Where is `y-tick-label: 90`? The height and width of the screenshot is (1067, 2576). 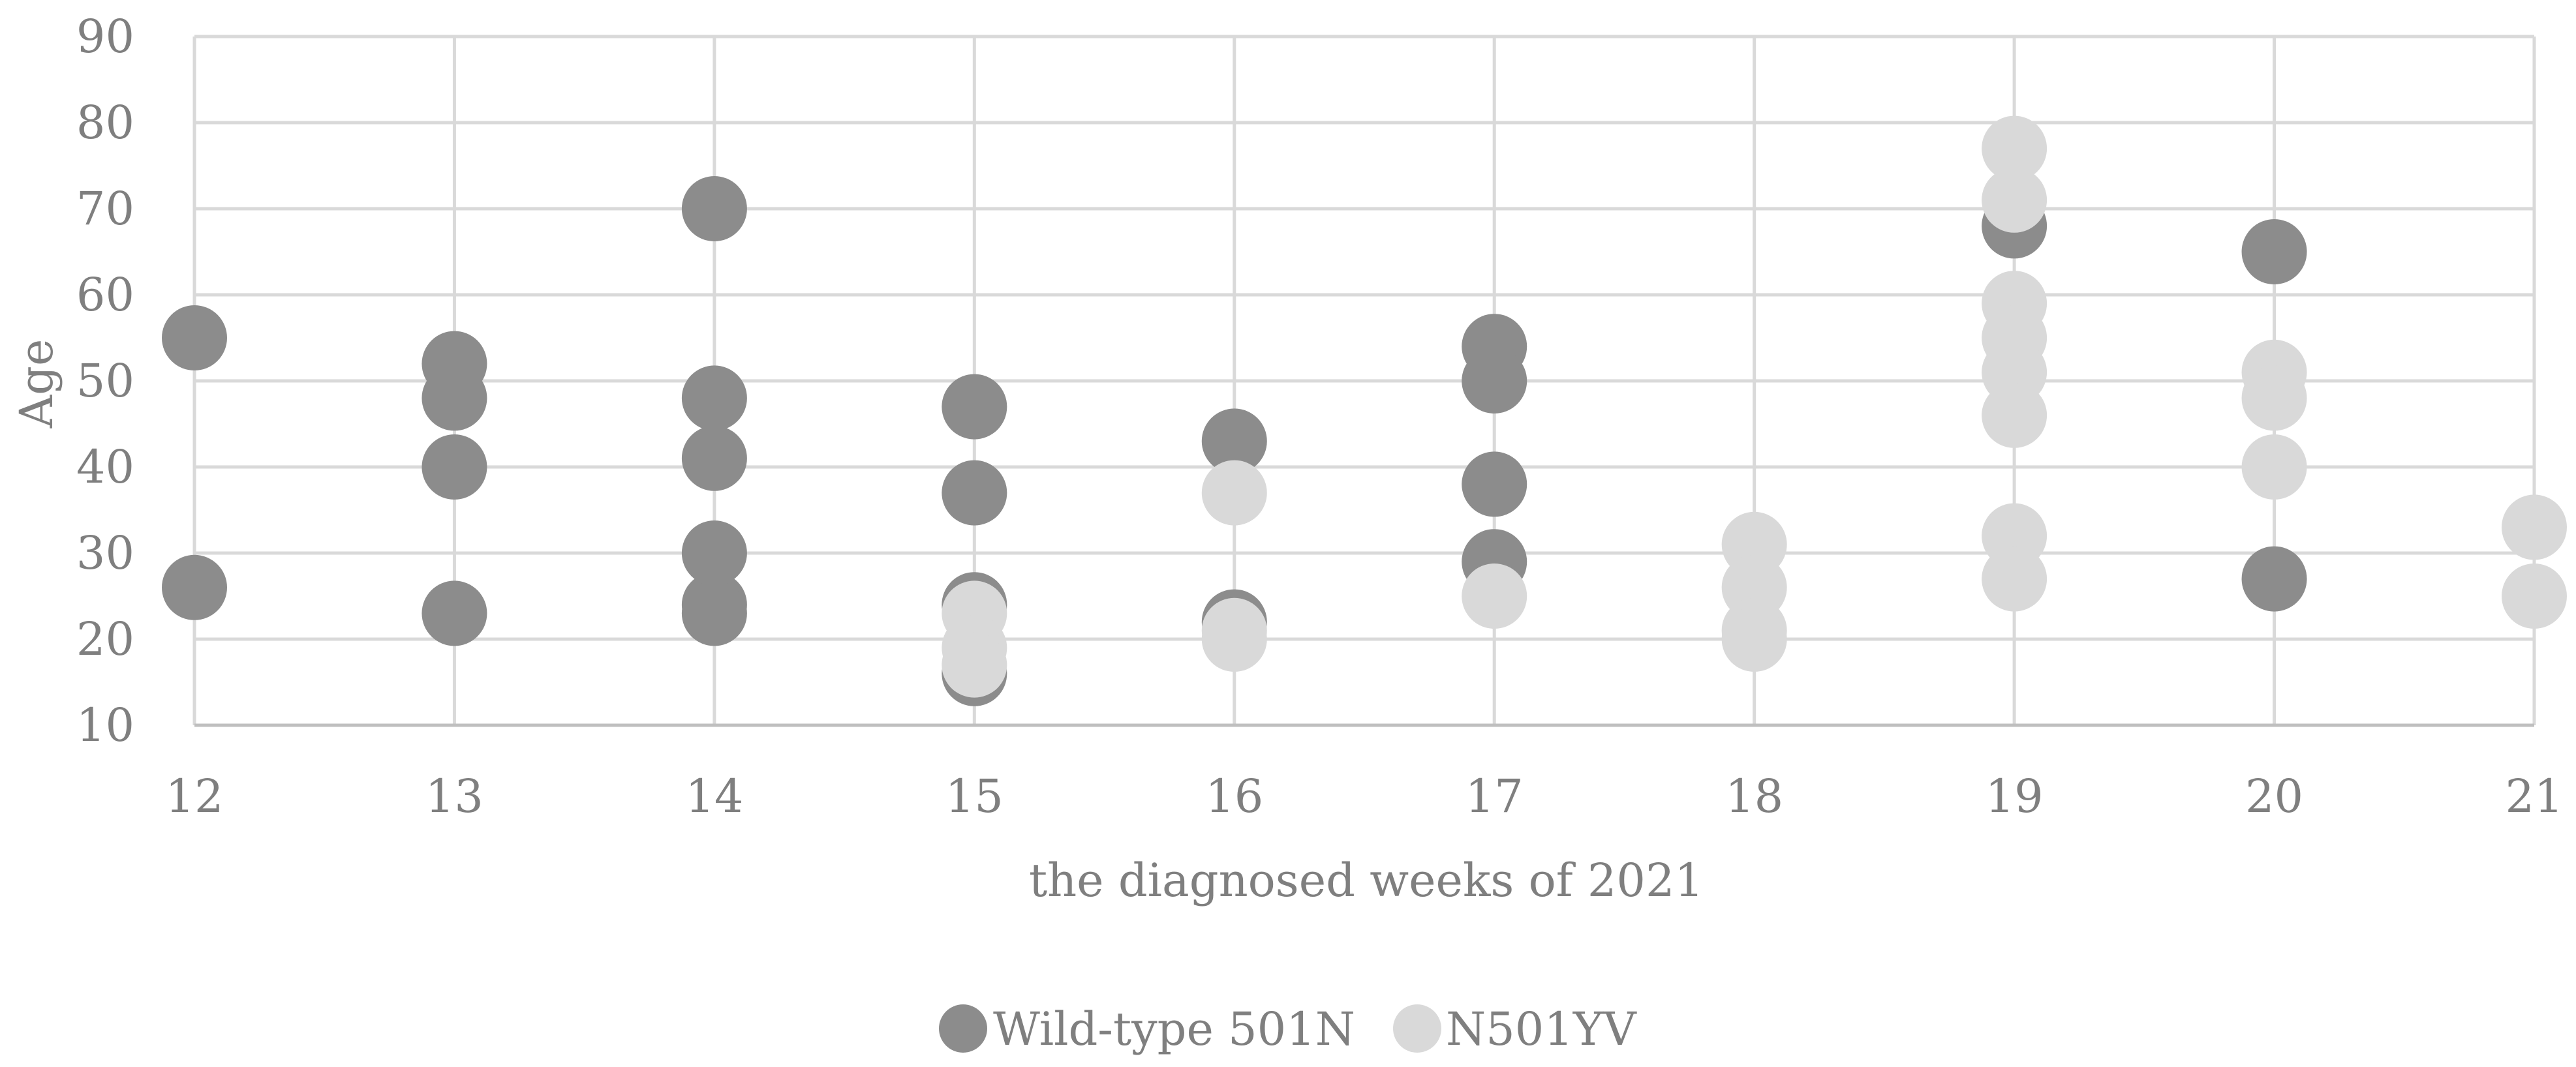 y-tick-label: 90 is located at coordinates (105, 36).